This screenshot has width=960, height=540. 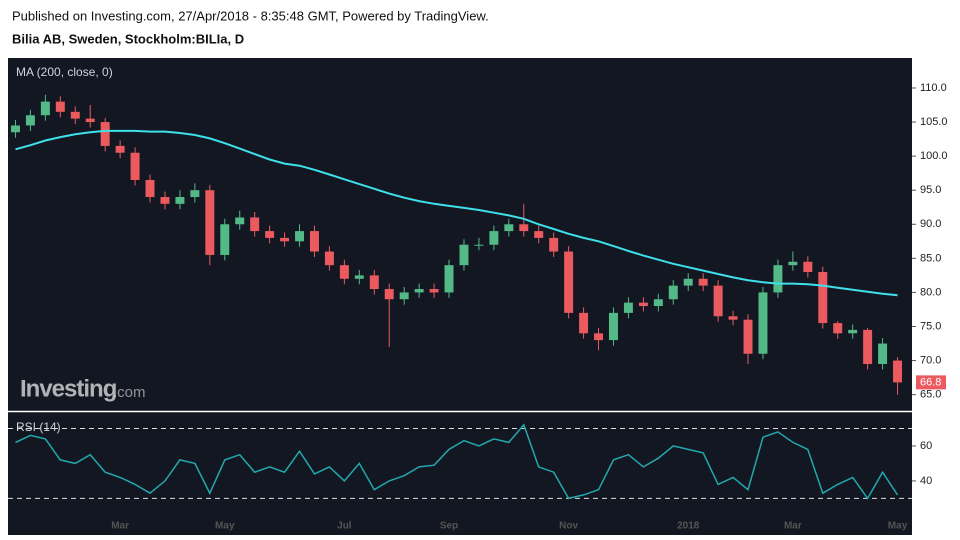 I want to click on logo-suffix: .com, so click(x=129, y=392).